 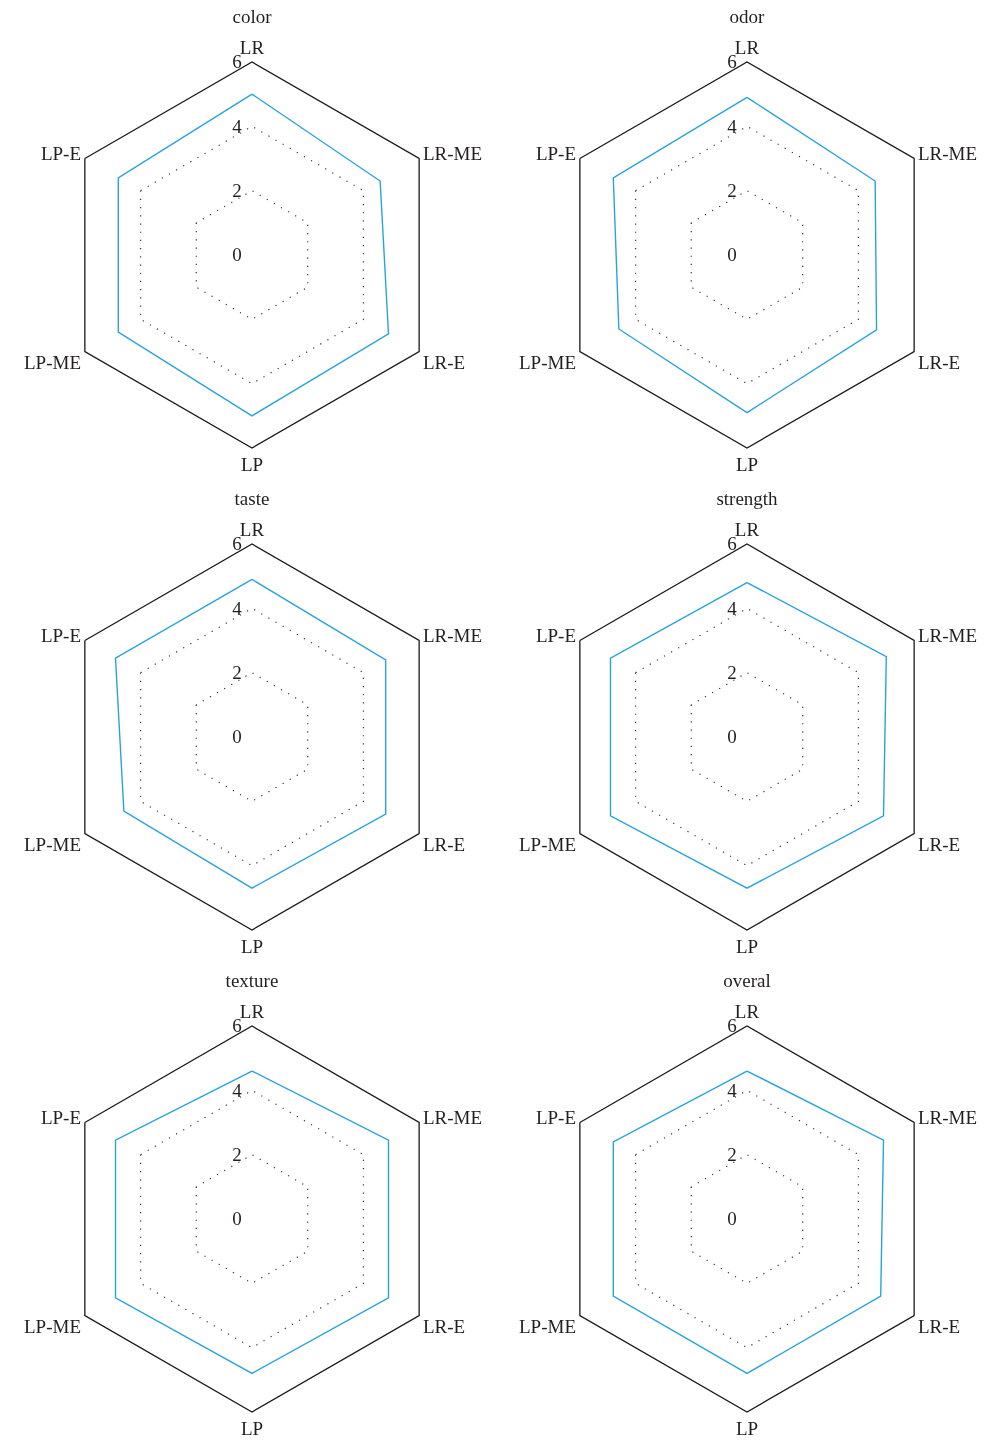 I want to click on chart-title: color, so click(x=252, y=16).